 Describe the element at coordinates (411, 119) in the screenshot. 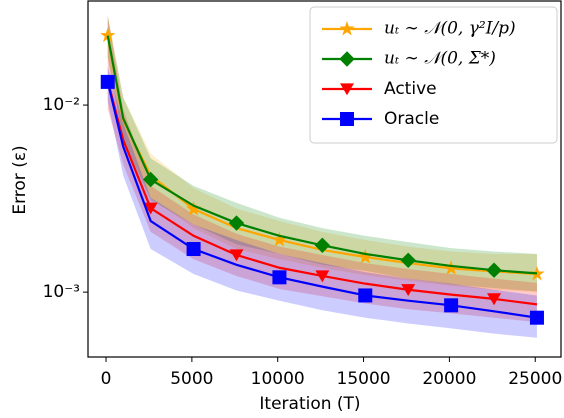

I see `legend-label: Oracle` at that location.